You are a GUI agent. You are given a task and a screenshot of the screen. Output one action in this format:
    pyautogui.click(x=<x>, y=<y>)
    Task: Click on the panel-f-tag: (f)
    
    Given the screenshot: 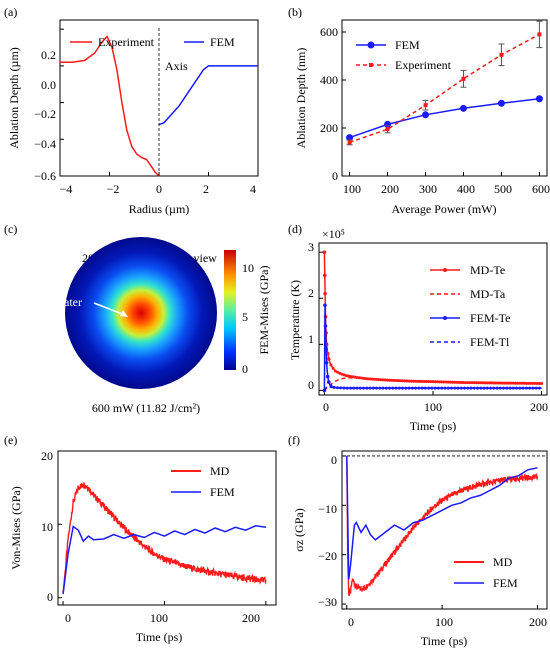 What is the action you would take?
    pyautogui.click(x=294, y=440)
    